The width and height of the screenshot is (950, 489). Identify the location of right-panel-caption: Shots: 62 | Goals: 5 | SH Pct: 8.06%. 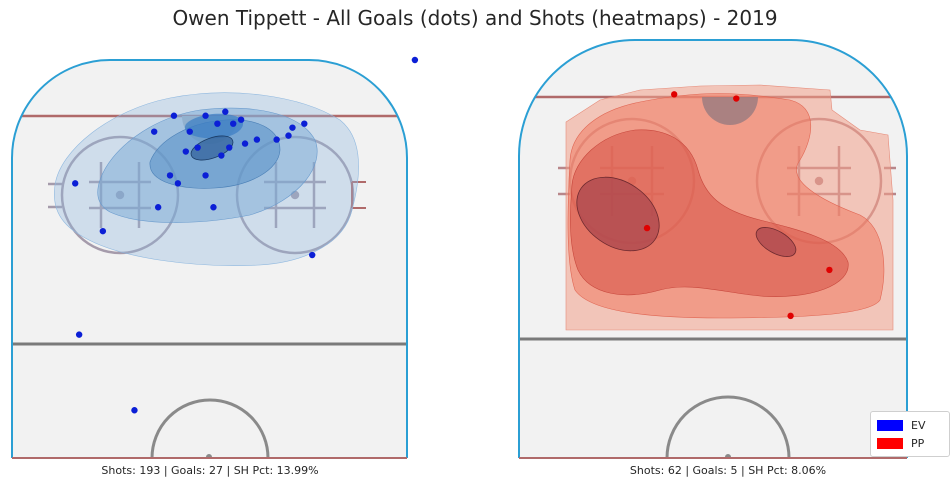
(728, 470).